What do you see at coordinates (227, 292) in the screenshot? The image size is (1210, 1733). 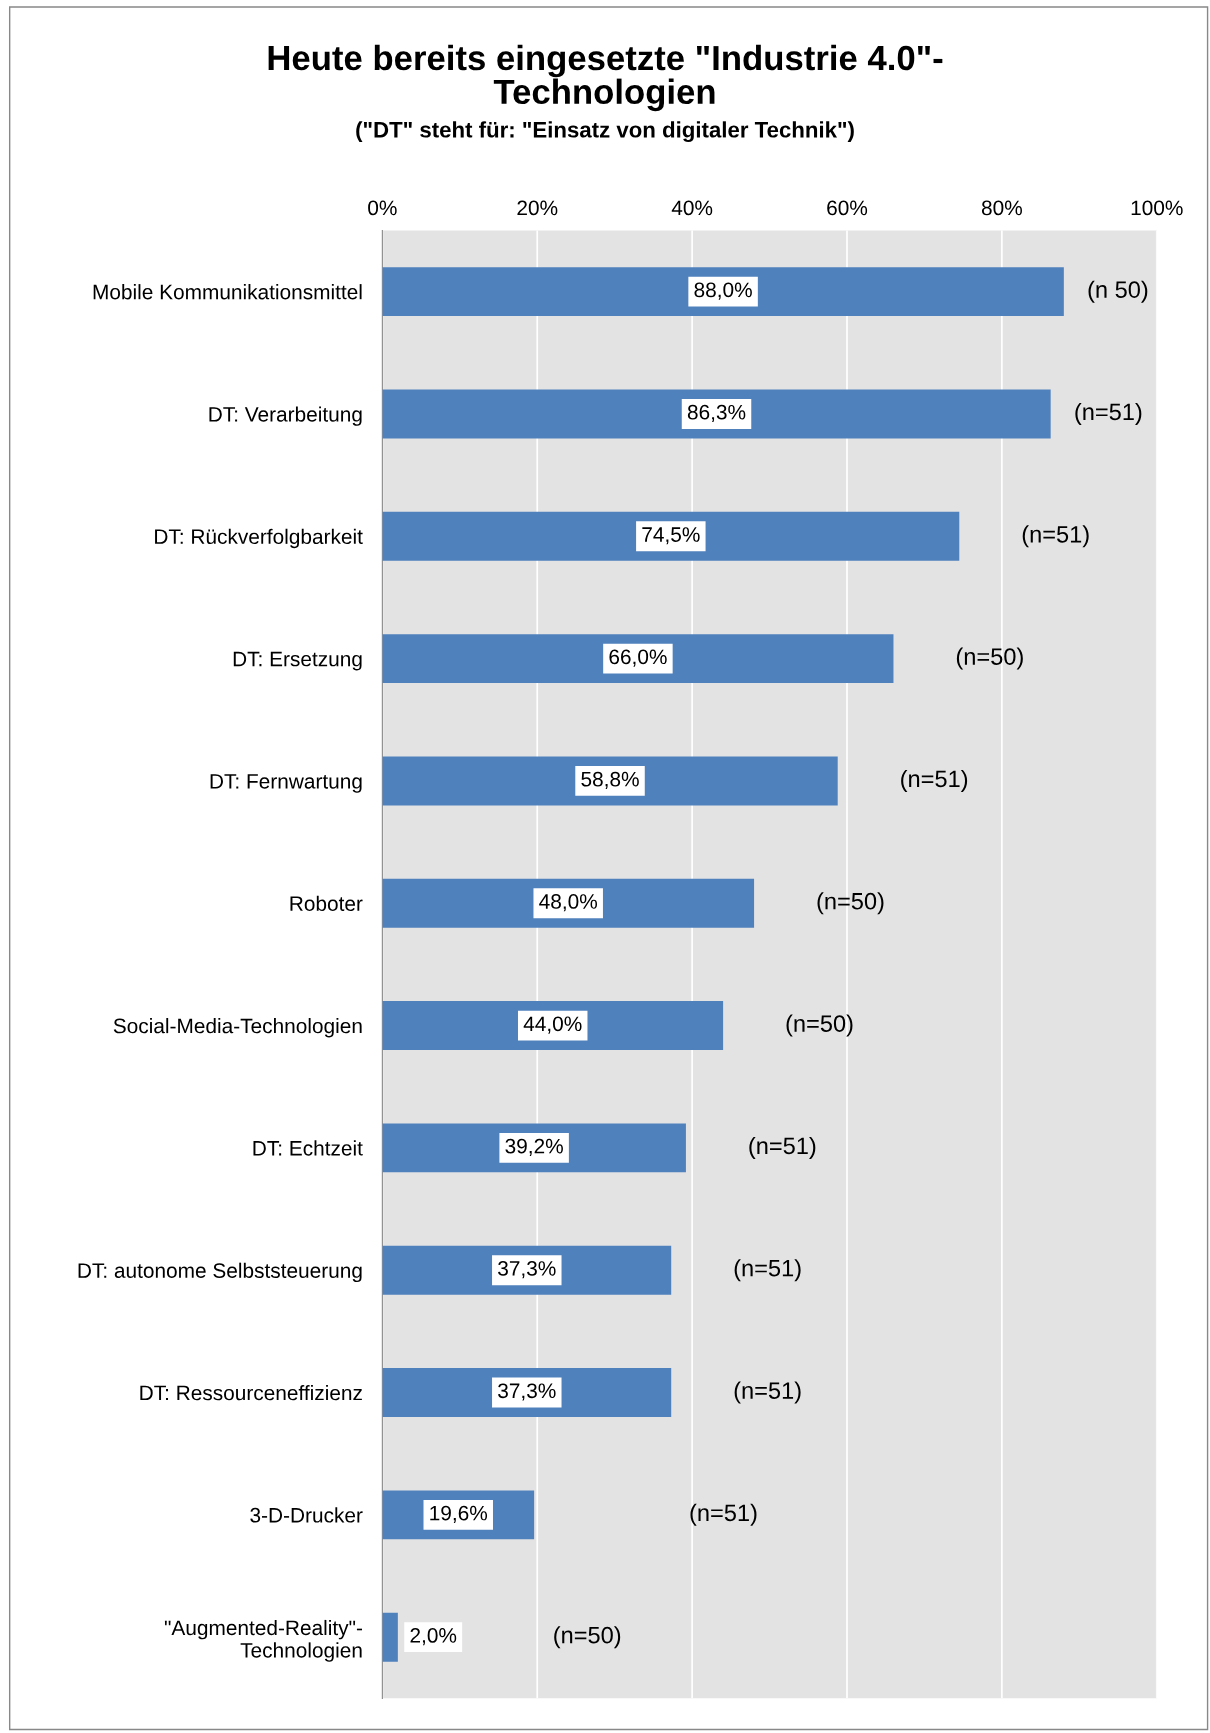 I see `y-tick-label: Mobile Kommunikationsmittel` at bounding box center [227, 292].